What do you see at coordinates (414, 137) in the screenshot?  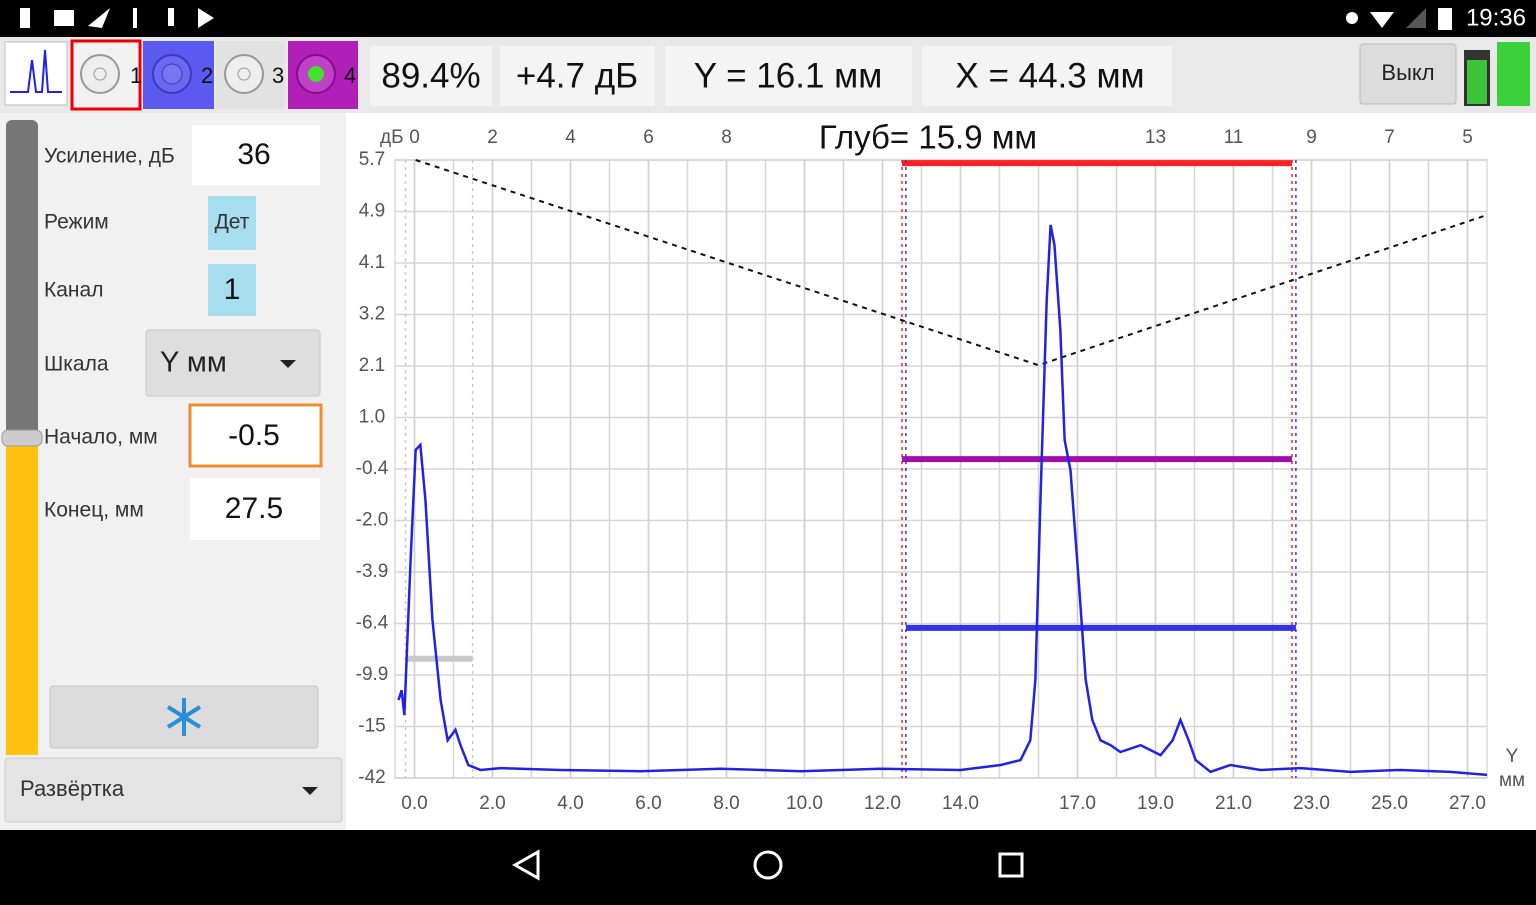 I see `top-tick-label: 0` at bounding box center [414, 137].